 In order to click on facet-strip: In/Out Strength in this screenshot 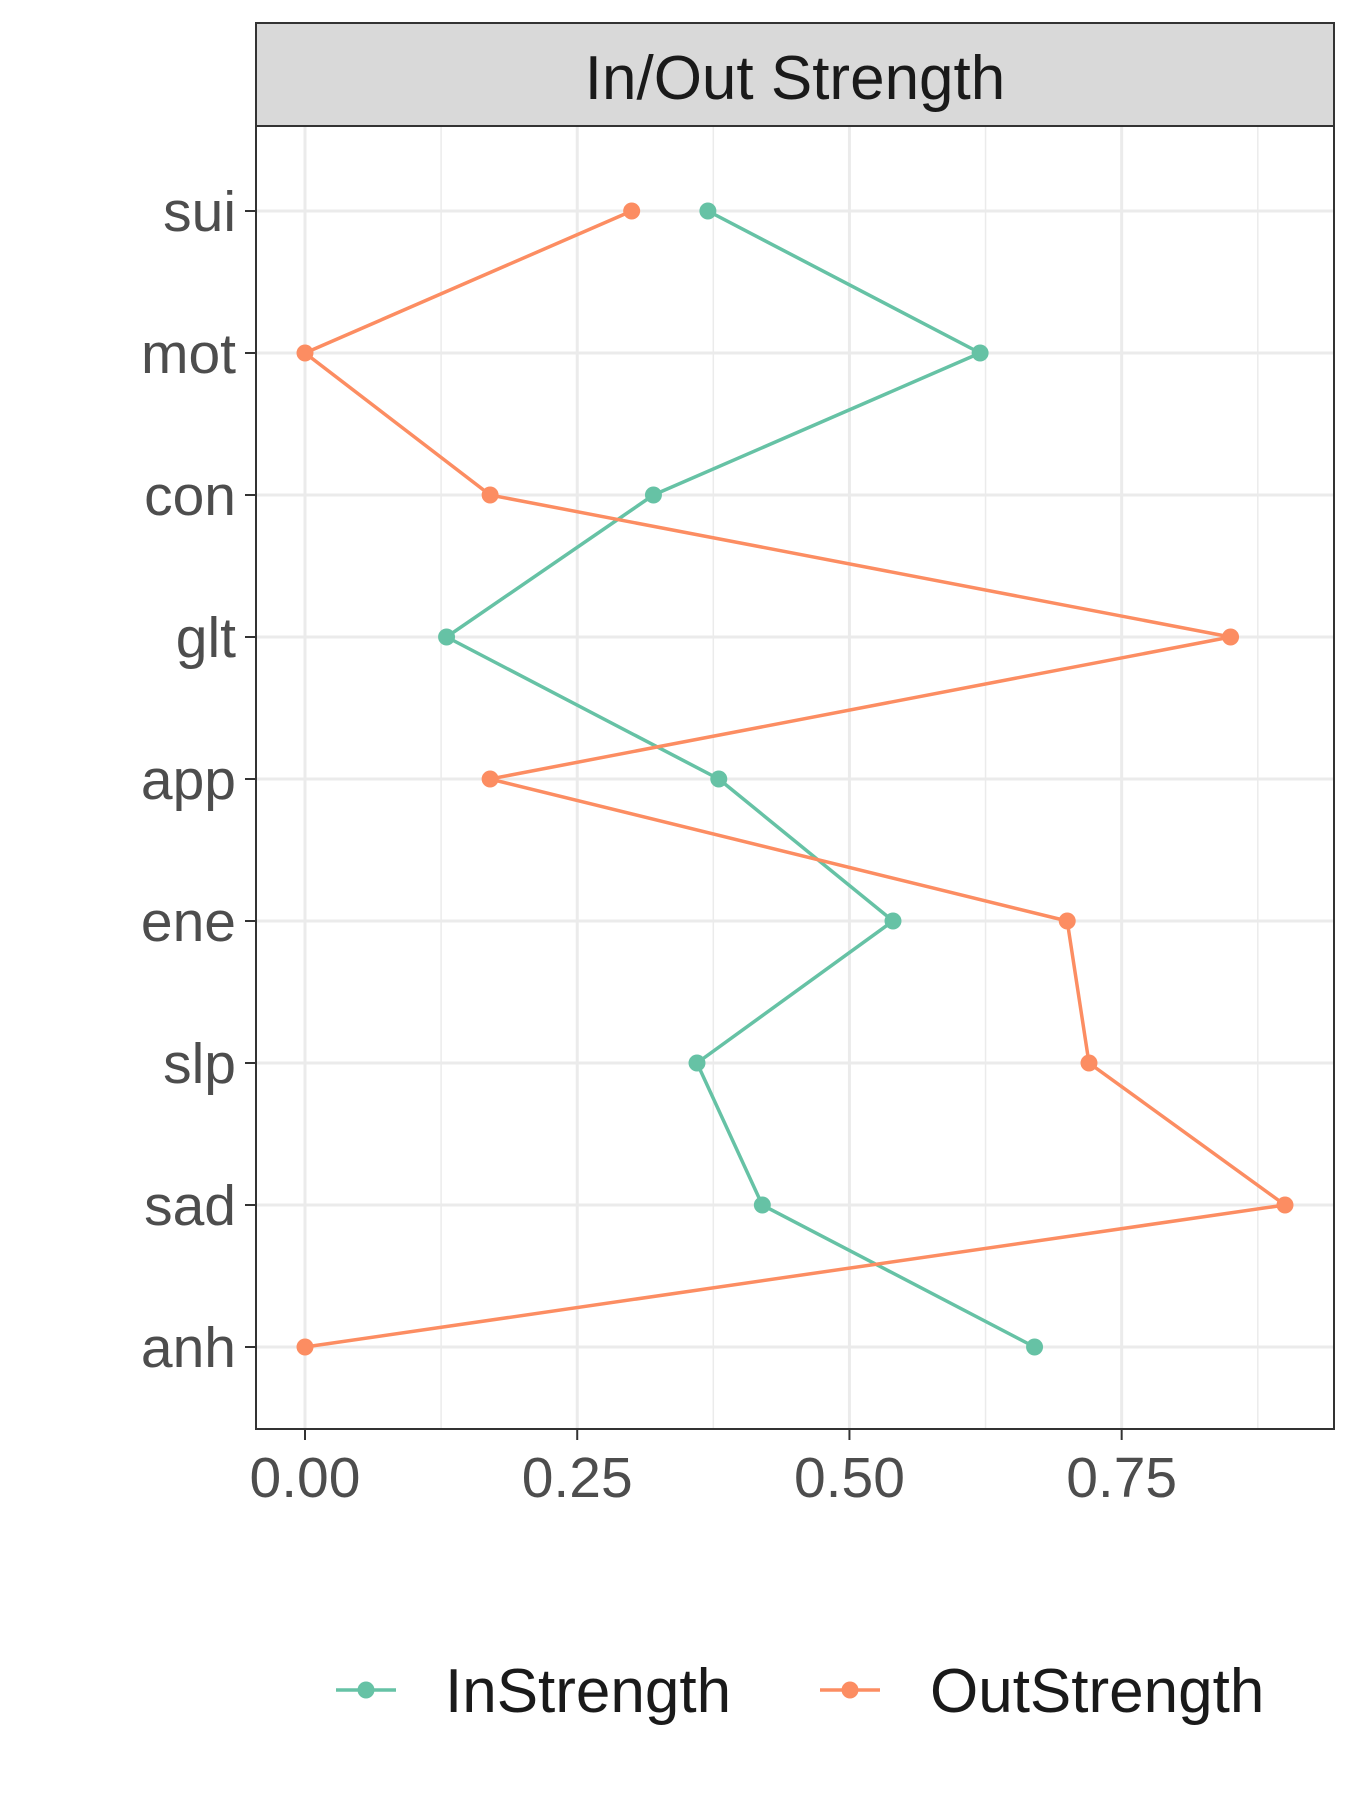, I will do `click(795, 74)`.